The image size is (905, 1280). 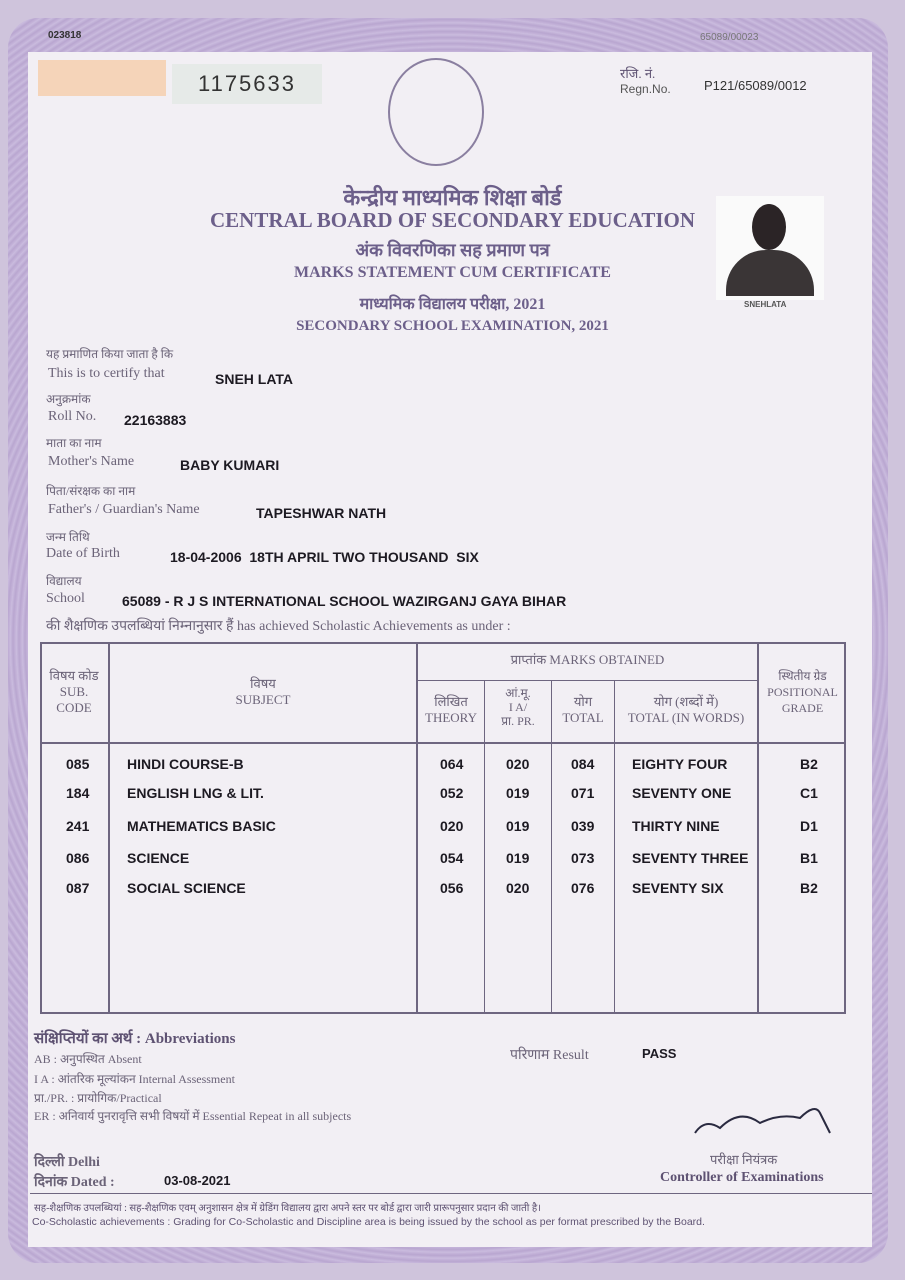 I want to click on certificate-number: 1175633, so click(x=247, y=84).